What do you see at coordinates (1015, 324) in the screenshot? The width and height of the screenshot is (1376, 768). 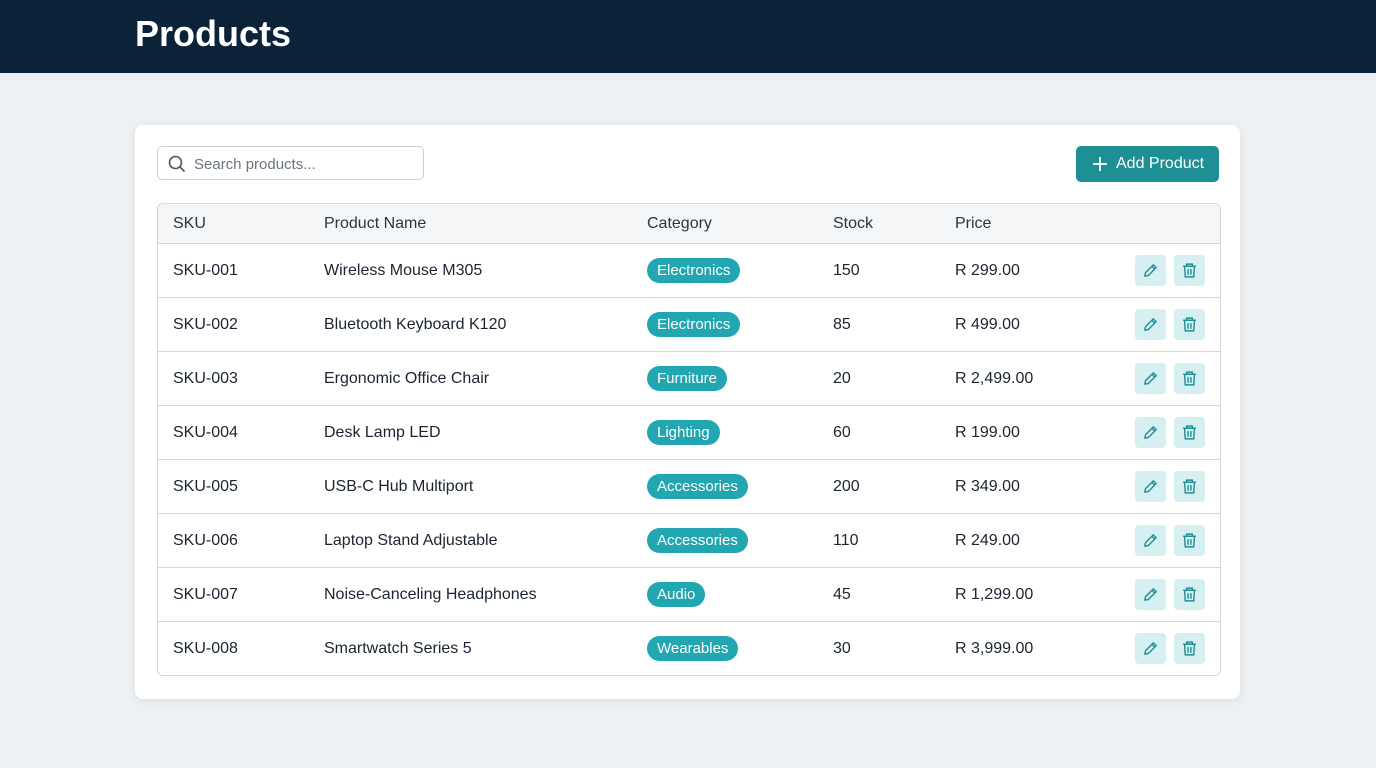 I see `cell: R 499.00` at bounding box center [1015, 324].